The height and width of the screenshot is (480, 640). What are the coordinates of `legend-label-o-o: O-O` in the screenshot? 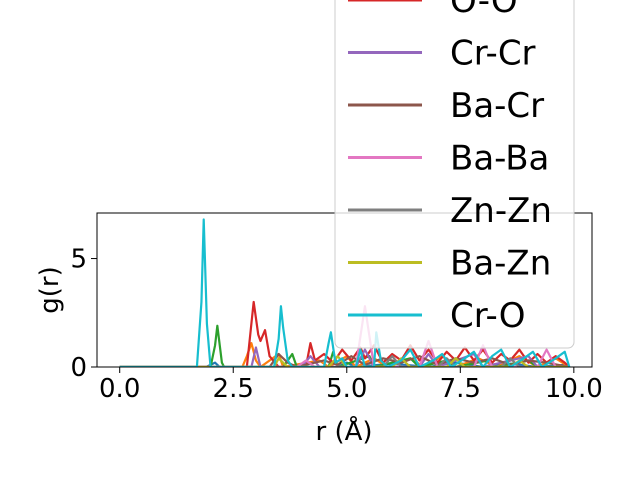 It's located at (484, 10).